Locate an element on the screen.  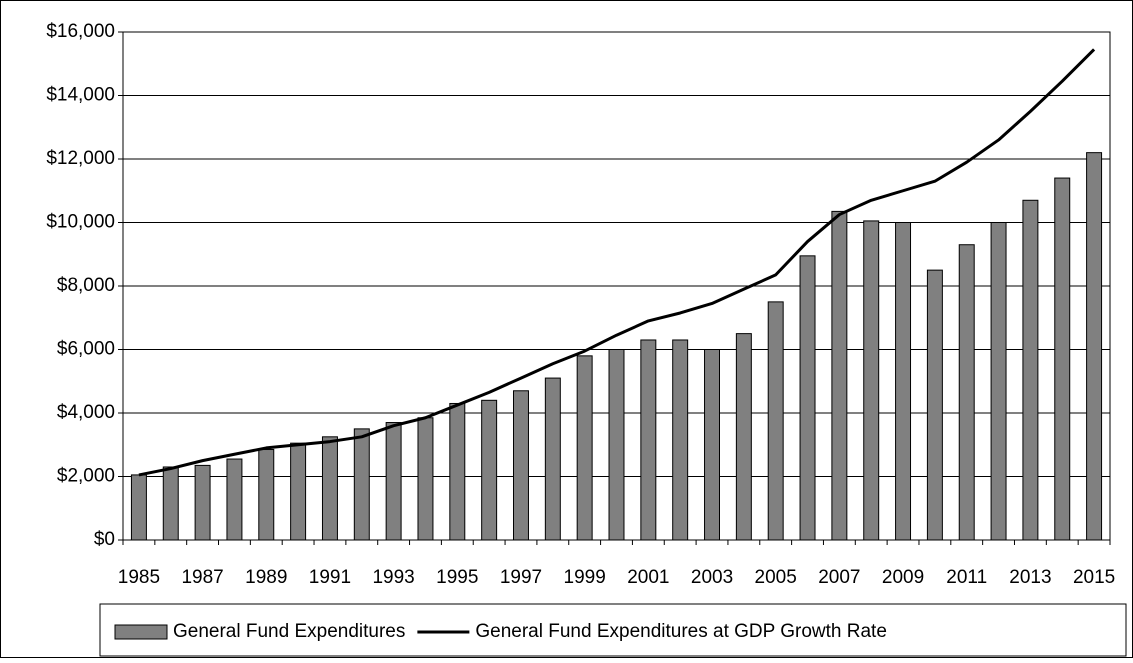
y-tick-label: $2,000 is located at coordinates (86, 476).